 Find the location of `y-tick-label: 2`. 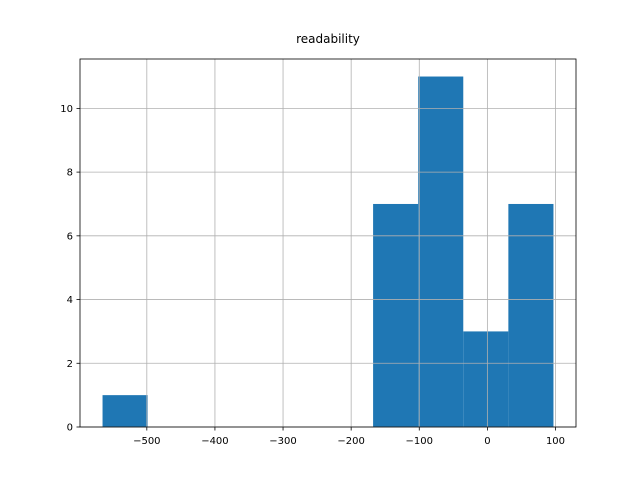

y-tick-label: 2 is located at coordinates (70, 364).